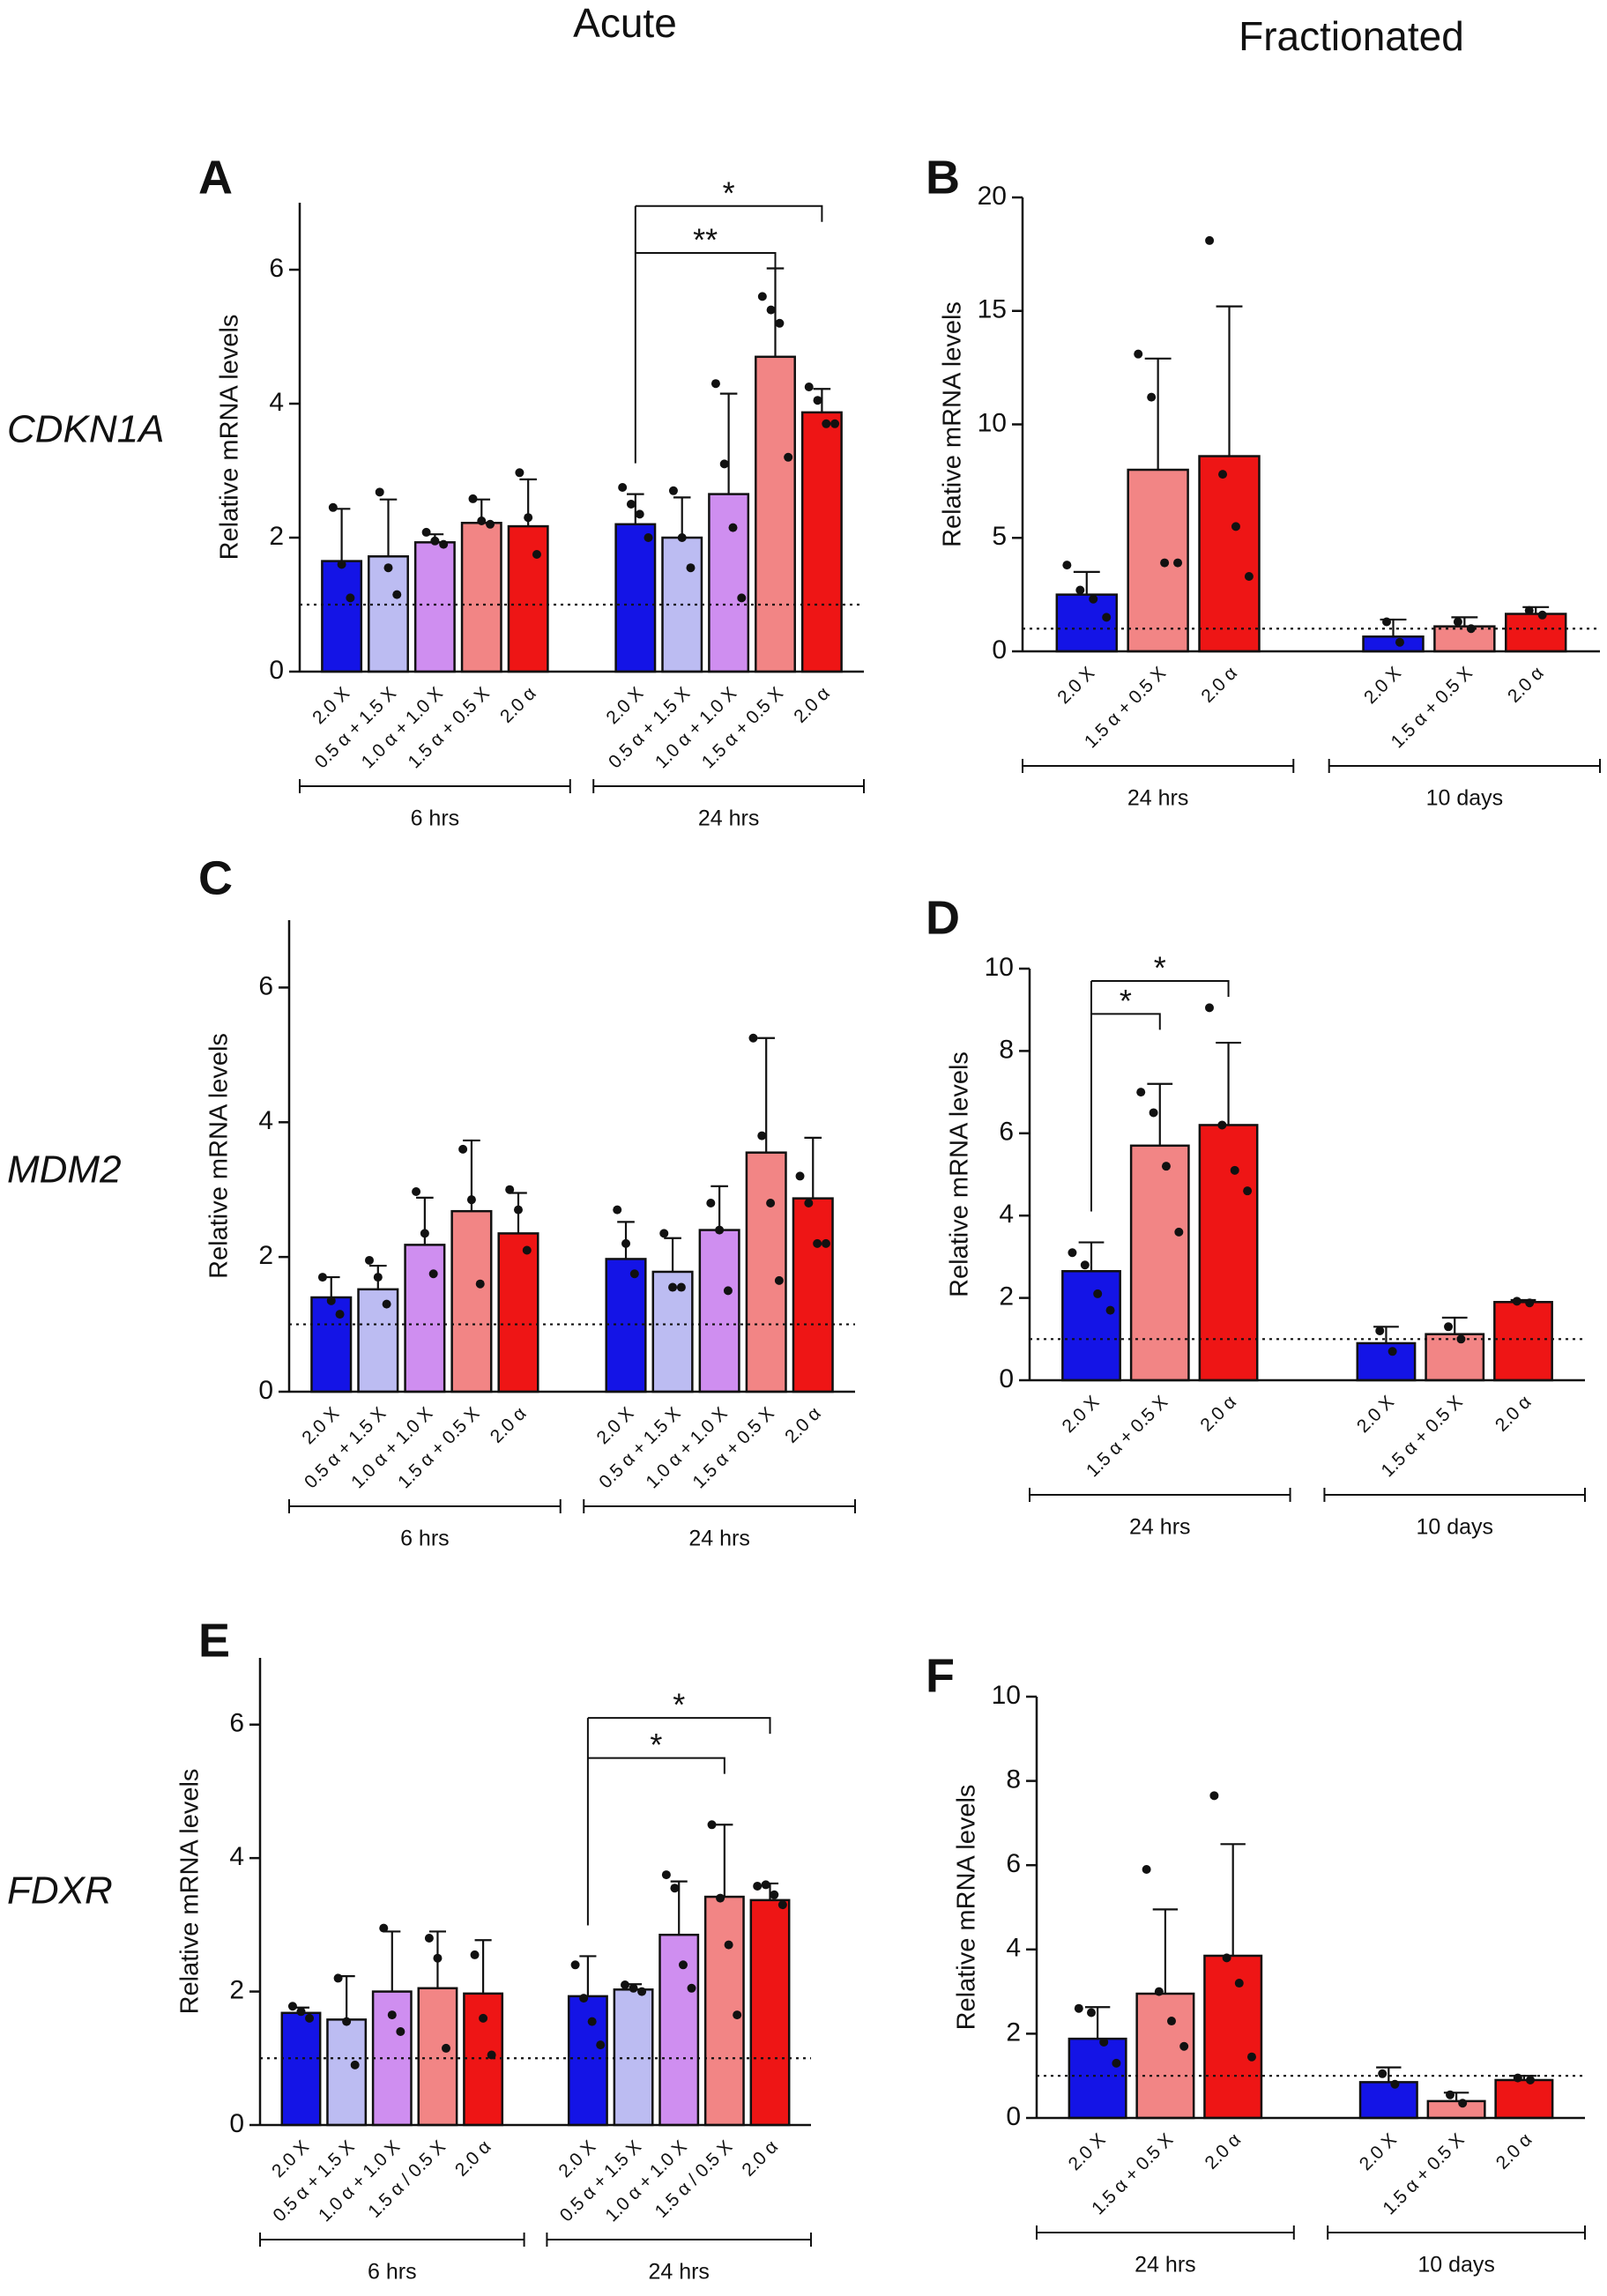 The height and width of the screenshot is (2296, 1607). I want to click on x-tick-label: 2.0 X, so click(1075, 685).